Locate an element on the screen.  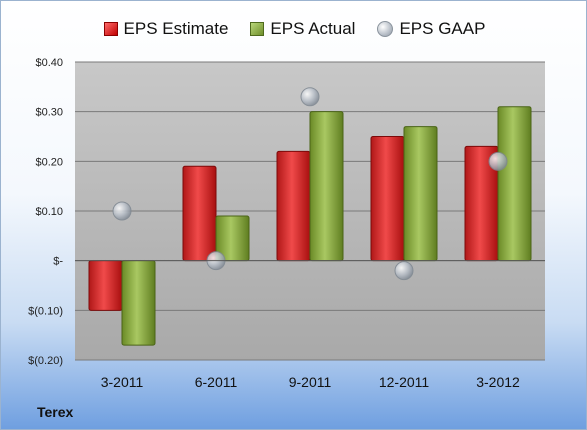
y-tick-label: $- is located at coordinates (58, 262).